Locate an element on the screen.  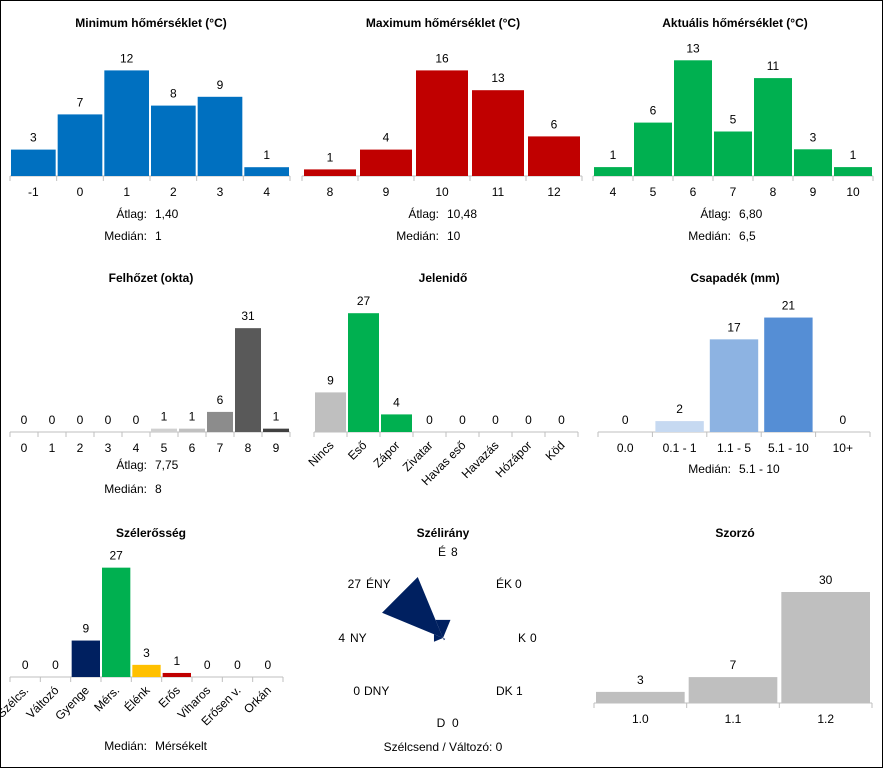
data-label: 31 is located at coordinates (248, 316).